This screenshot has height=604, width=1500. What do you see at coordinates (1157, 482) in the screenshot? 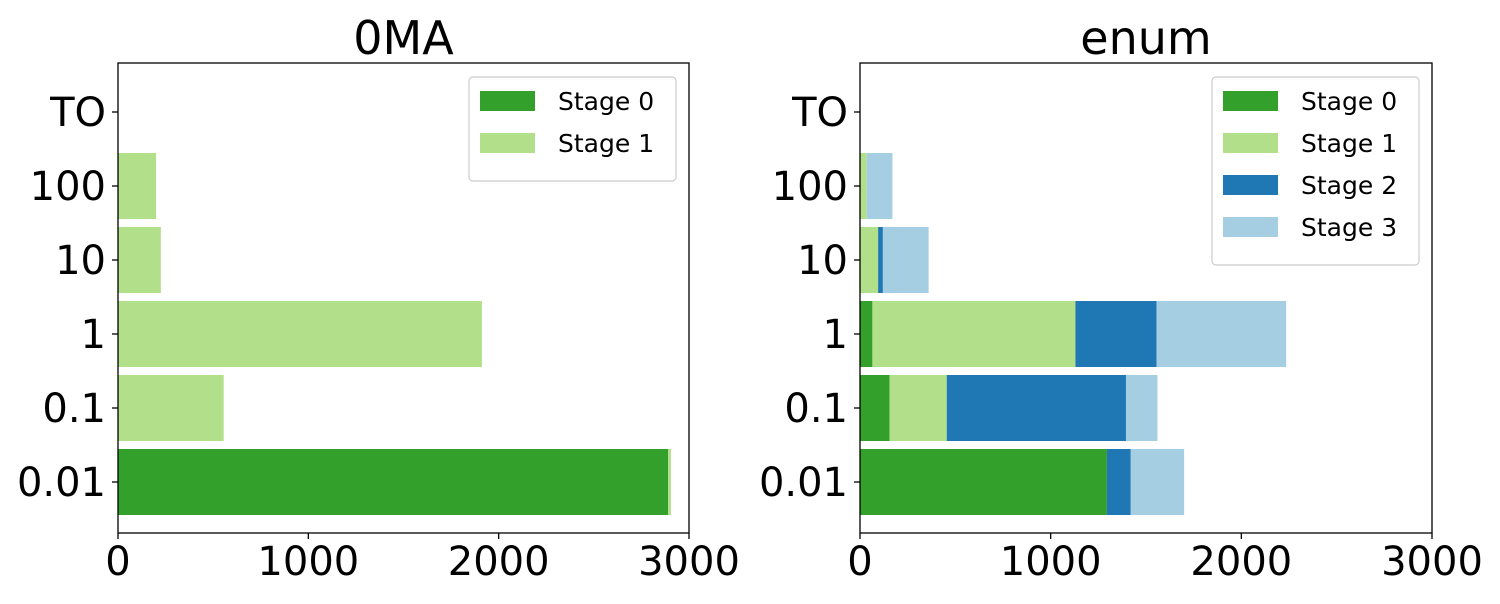
I see `bar-0.01-stage-3` at bounding box center [1157, 482].